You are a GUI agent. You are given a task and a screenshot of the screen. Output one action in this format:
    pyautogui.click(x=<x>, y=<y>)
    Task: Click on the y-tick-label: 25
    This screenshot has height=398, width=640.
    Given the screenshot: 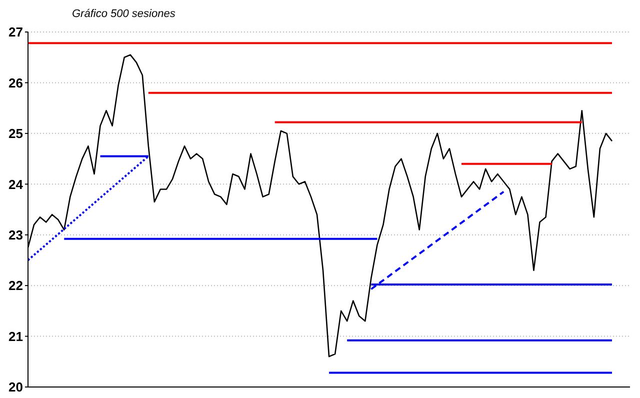 What is the action you would take?
    pyautogui.click(x=15, y=134)
    